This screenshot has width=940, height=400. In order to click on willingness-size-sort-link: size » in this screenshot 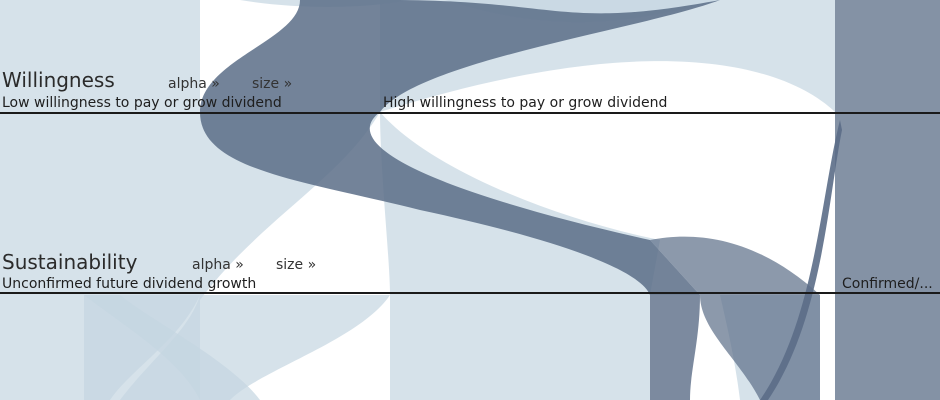, I will do `click(272, 84)`.